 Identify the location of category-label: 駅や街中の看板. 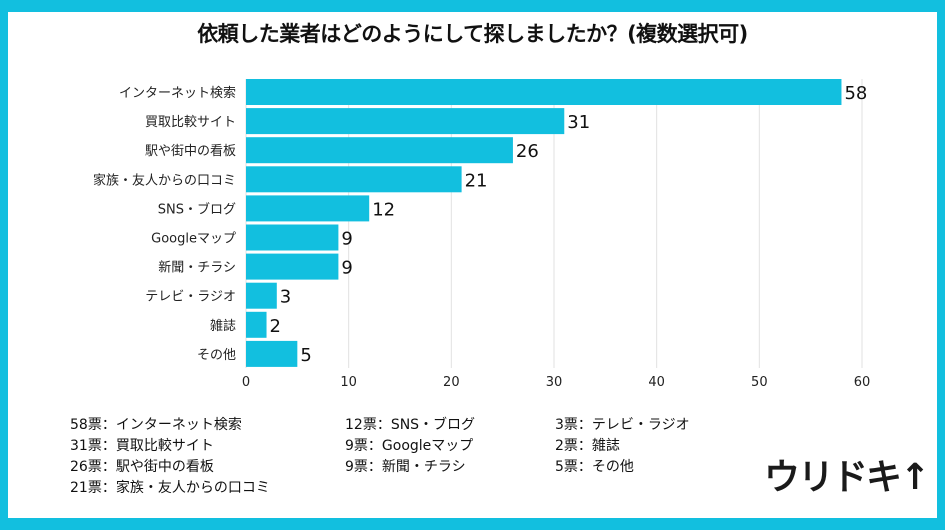
(190, 151).